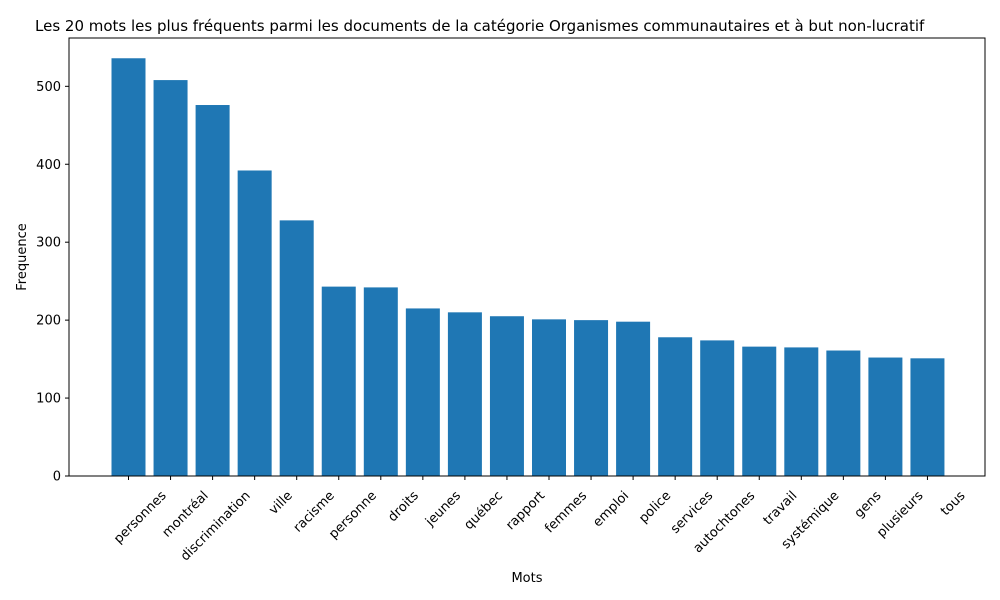 Image resolution: width=1000 pixels, height=600 pixels. What do you see at coordinates (611, 509) in the screenshot?
I see `x-tick-label: emploi` at bounding box center [611, 509].